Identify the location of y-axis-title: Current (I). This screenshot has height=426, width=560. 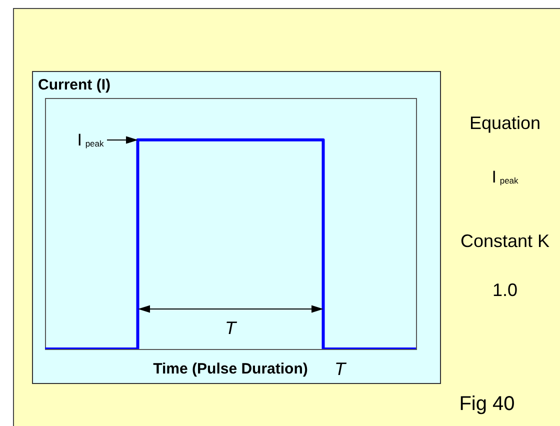
(74, 85).